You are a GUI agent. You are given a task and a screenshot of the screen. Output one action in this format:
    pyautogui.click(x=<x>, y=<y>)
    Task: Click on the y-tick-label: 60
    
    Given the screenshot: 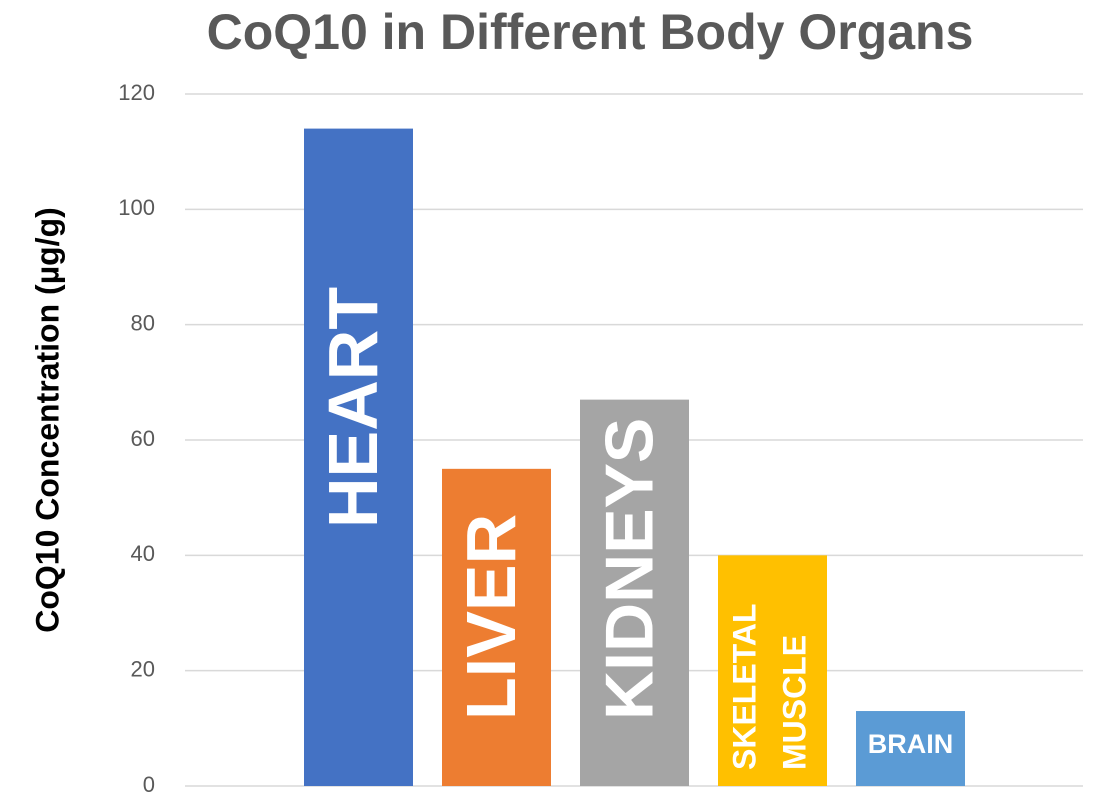 What is the action you would take?
    pyautogui.click(x=143, y=438)
    